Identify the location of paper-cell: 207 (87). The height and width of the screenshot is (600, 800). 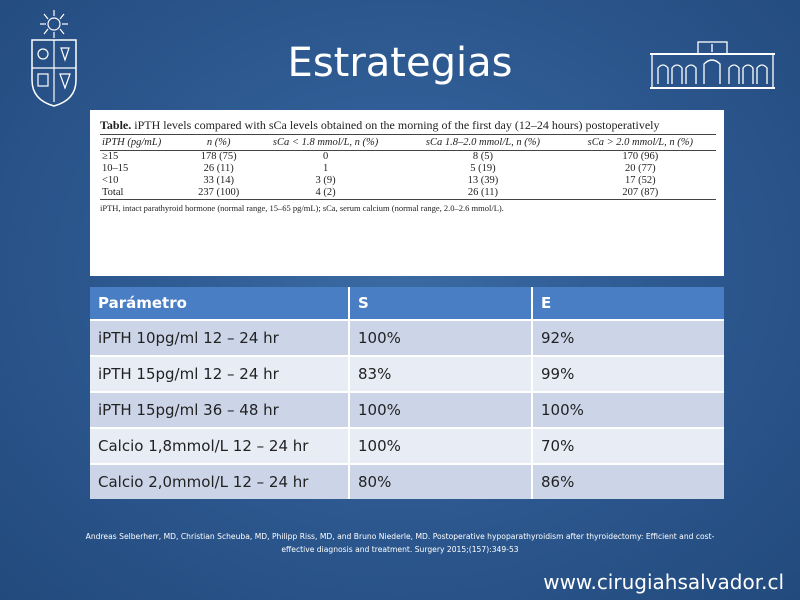
(640, 193).